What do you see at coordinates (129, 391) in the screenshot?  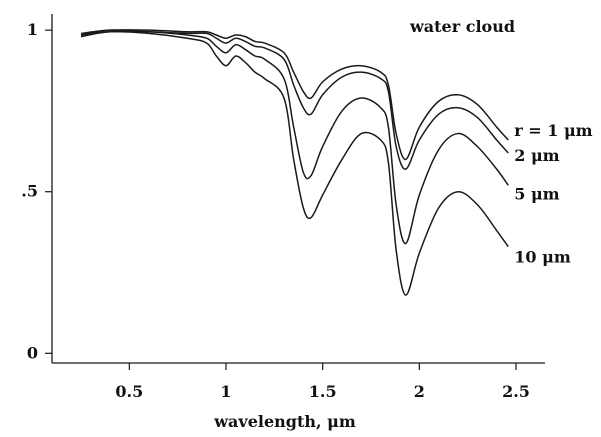 I see `x-tick-label: 0.5` at bounding box center [129, 391].